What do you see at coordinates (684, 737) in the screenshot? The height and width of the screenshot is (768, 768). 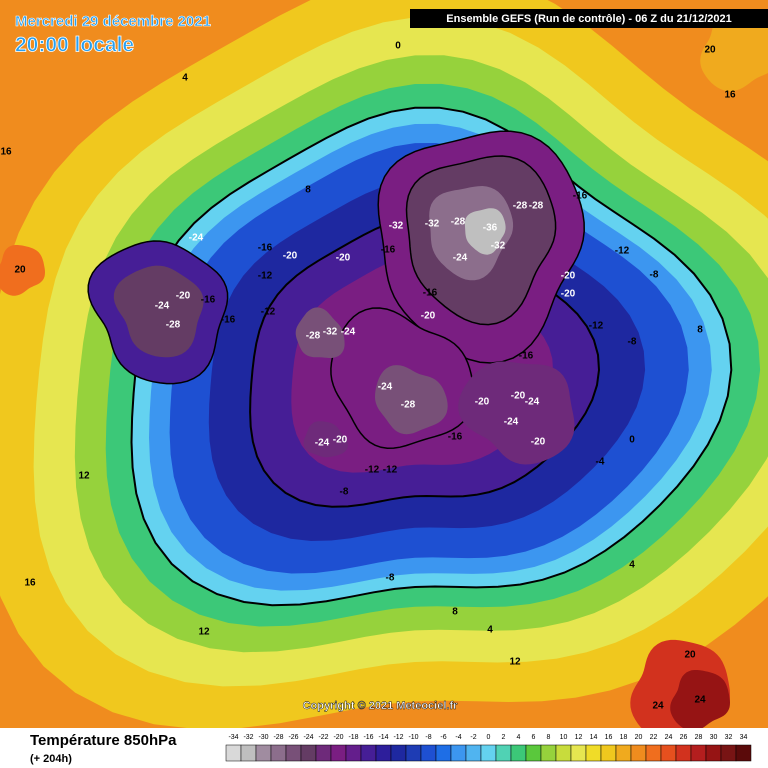 I see `colorbar-tick: 26` at bounding box center [684, 737].